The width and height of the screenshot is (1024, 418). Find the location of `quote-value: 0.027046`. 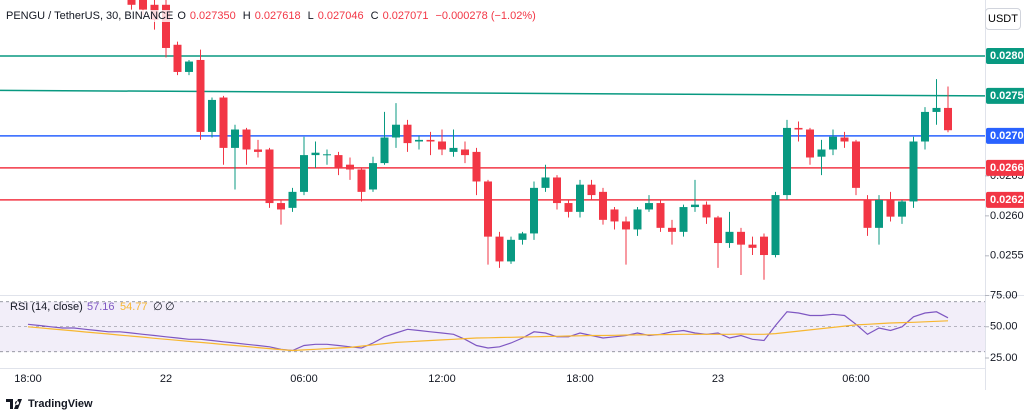

quote-value: 0.027046 is located at coordinates (340, 16).